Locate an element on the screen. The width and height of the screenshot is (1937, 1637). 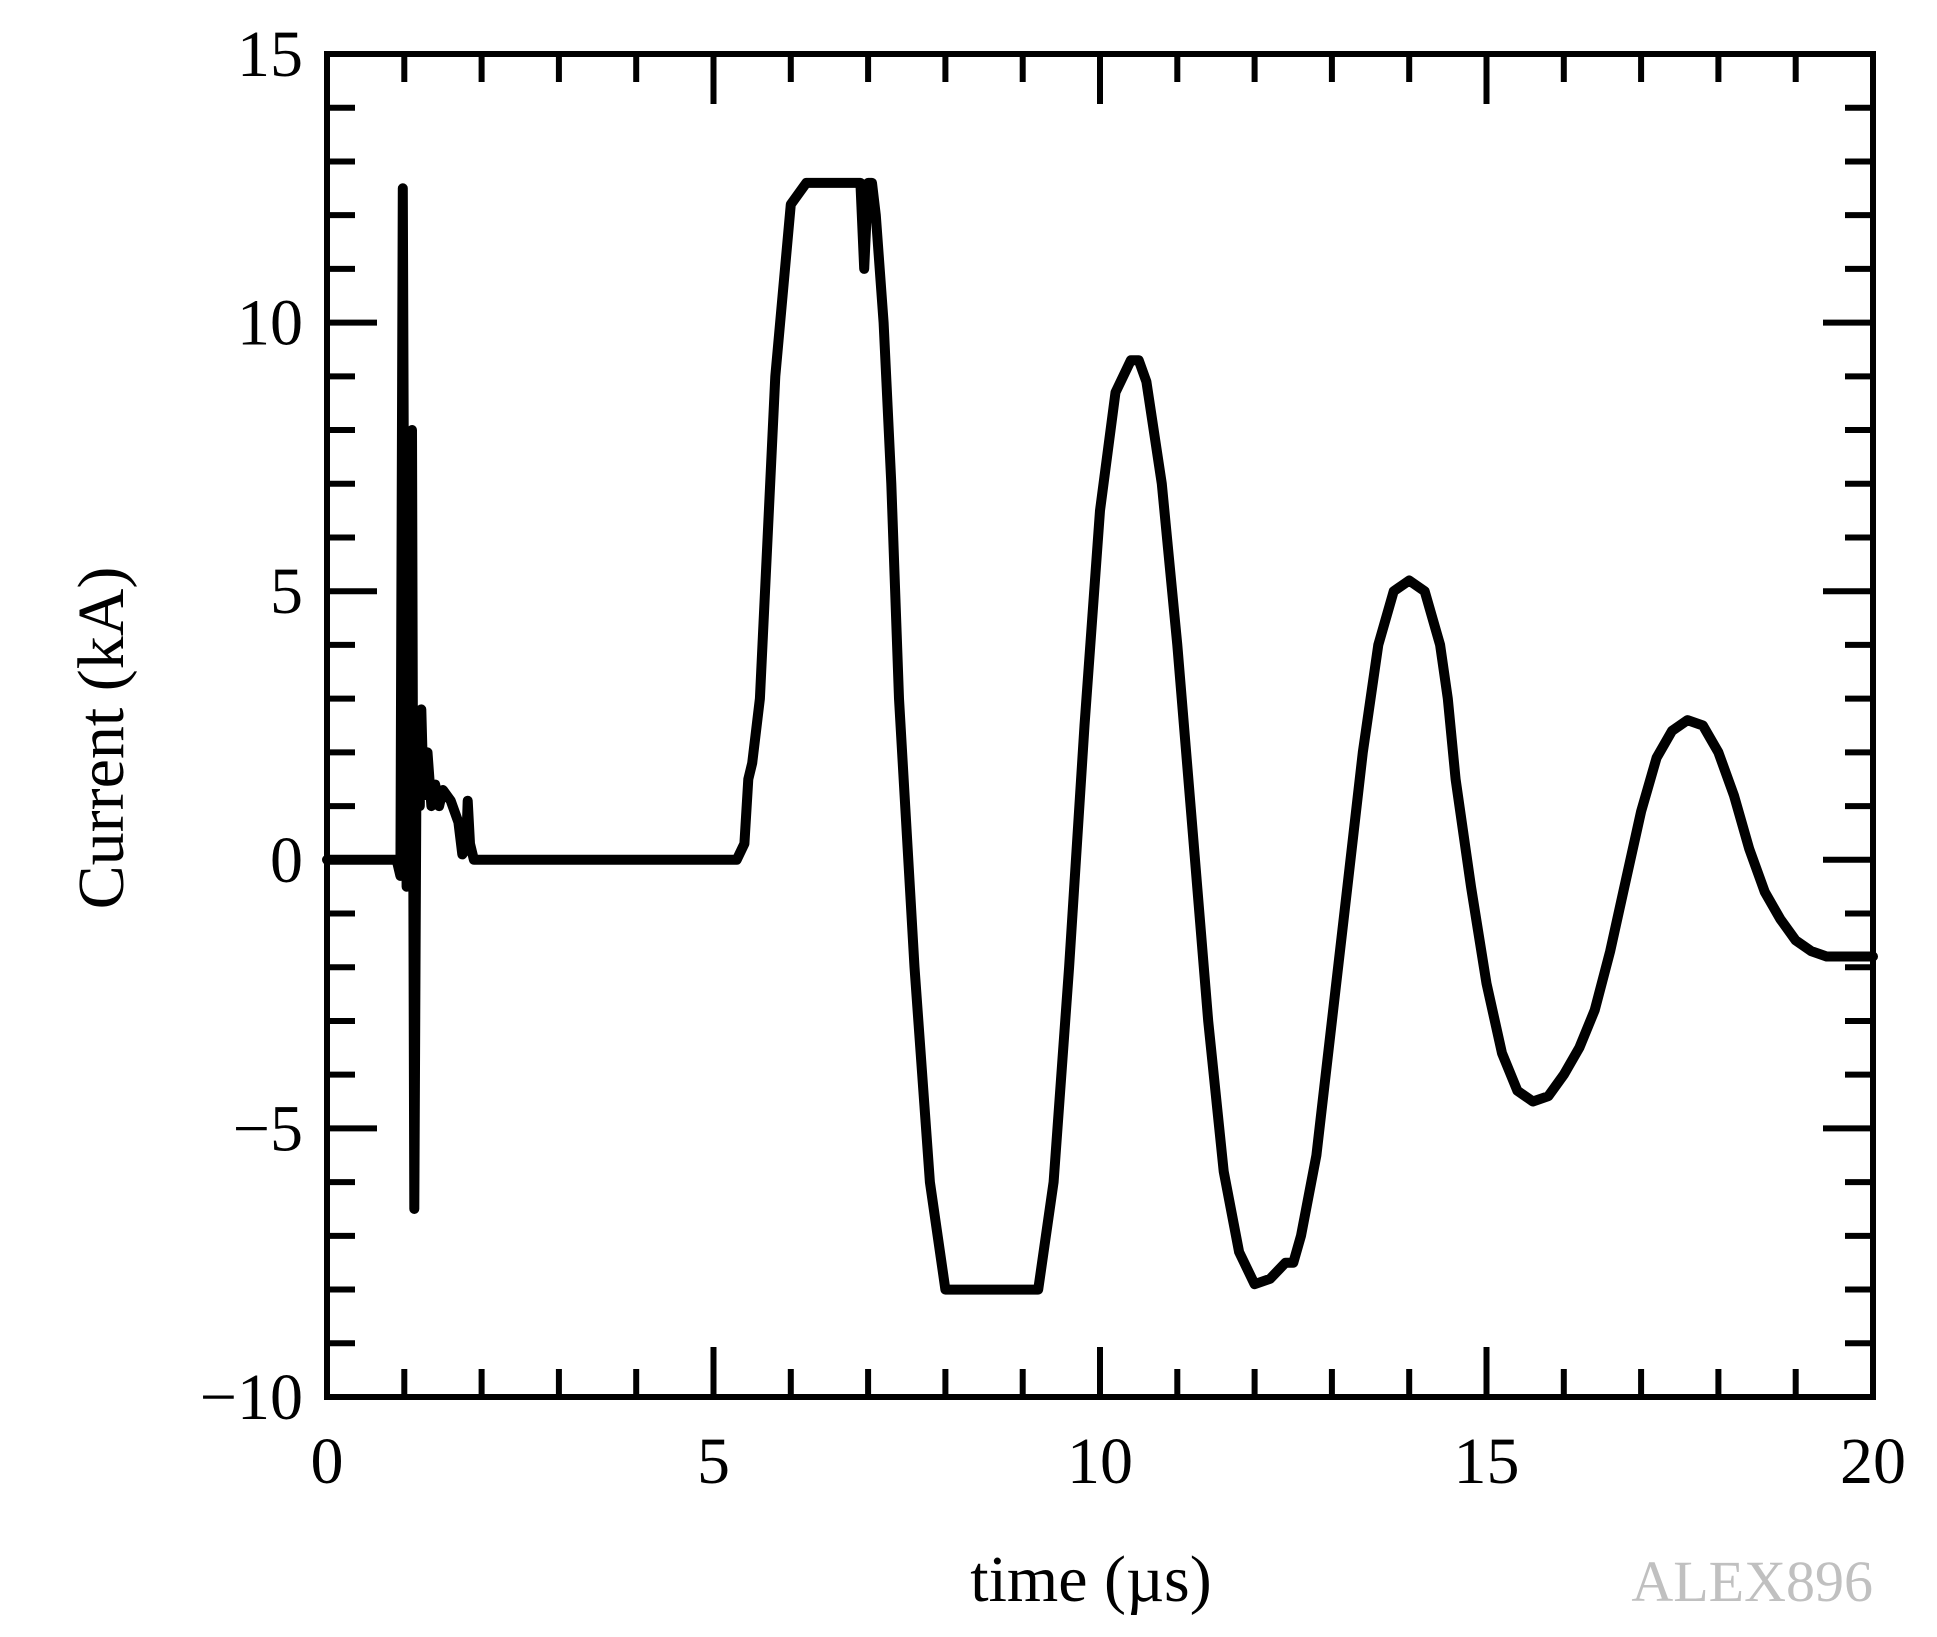
y-tick-label: −5 is located at coordinates (268, 1128).